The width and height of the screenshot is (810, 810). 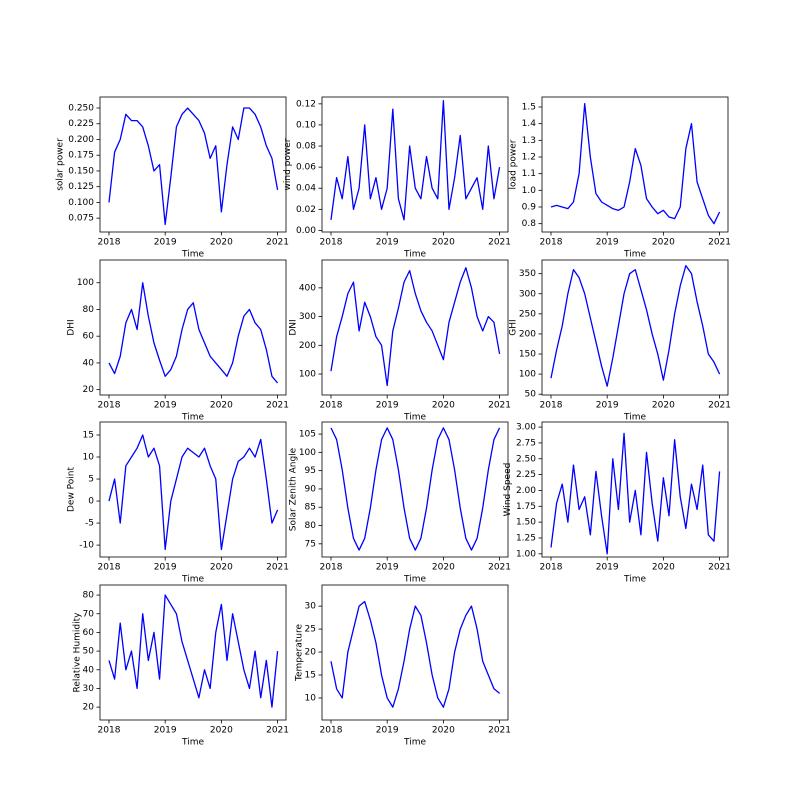 What do you see at coordinates (294, 489) in the screenshot?
I see `y-axis-label: Solar Zenith Angle` at bounding box center [294, 489].